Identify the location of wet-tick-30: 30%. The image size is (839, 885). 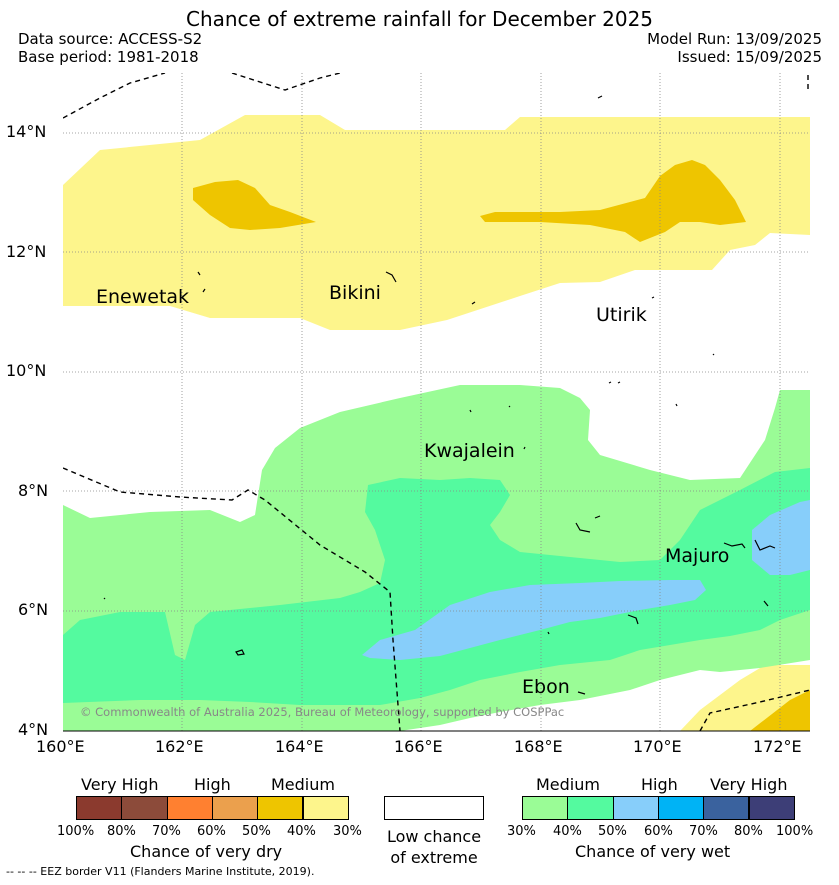
(521, 831).